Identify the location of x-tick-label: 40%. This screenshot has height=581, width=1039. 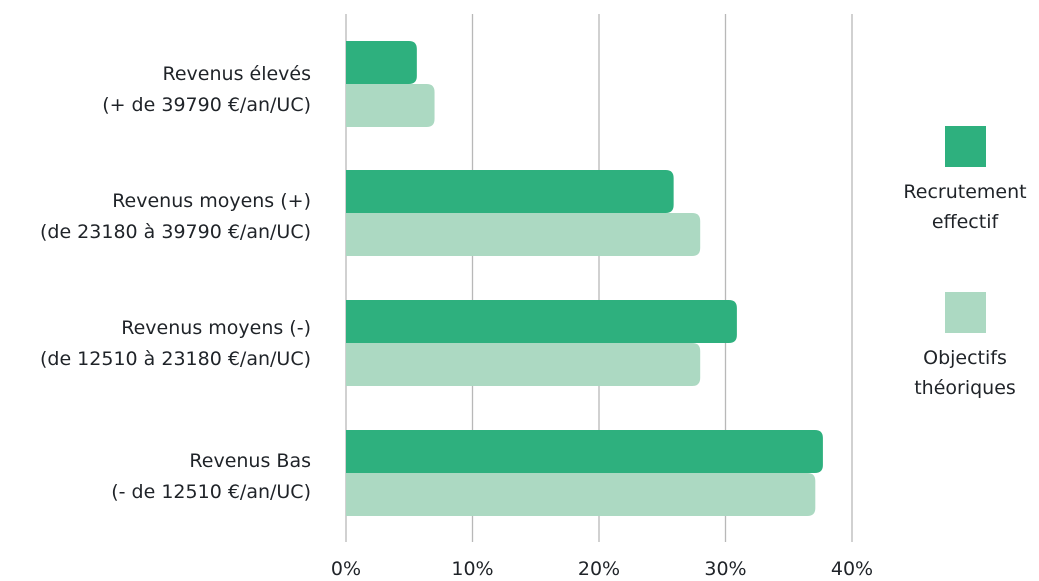
(852, 569).